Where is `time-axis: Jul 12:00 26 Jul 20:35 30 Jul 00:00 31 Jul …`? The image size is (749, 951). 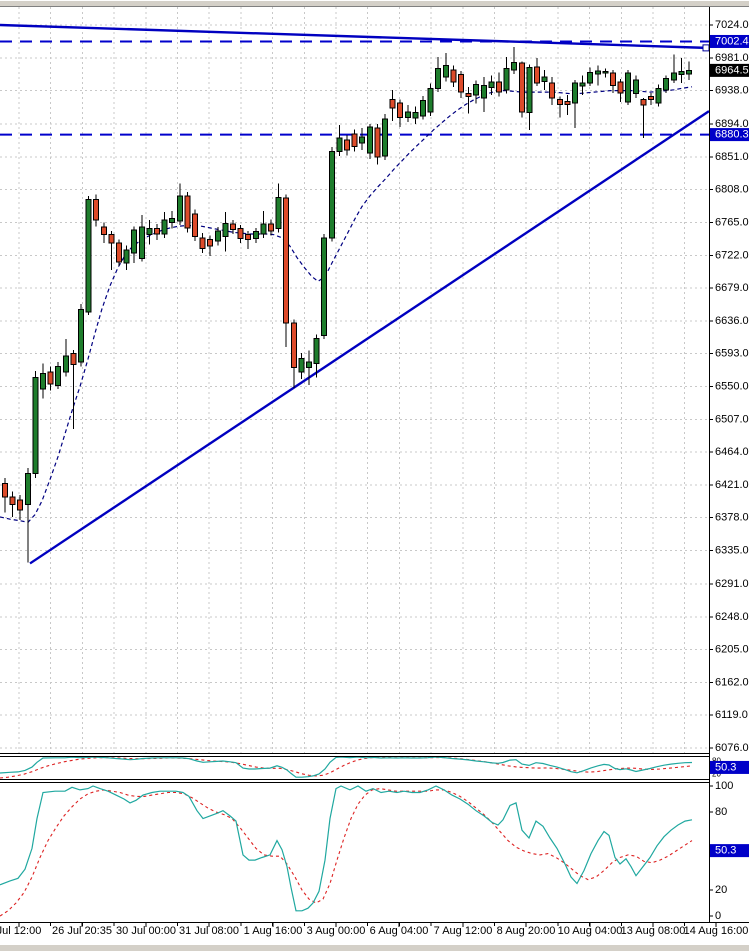
time-axis: Jul 12:00 26 Jul 20:35 30 Jul 00:00 31 Jul … is located at coordinates (374, 930).